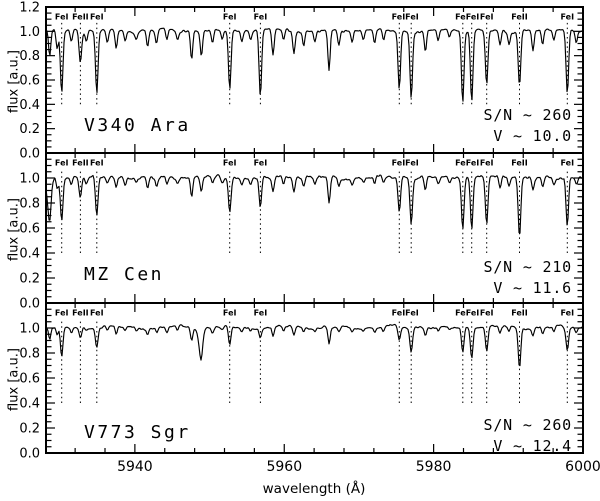 The height and width of the screenshot is (501, 600). I want to click on sn-label-v340-ara: S/N ~ 260, so click(527, 115).